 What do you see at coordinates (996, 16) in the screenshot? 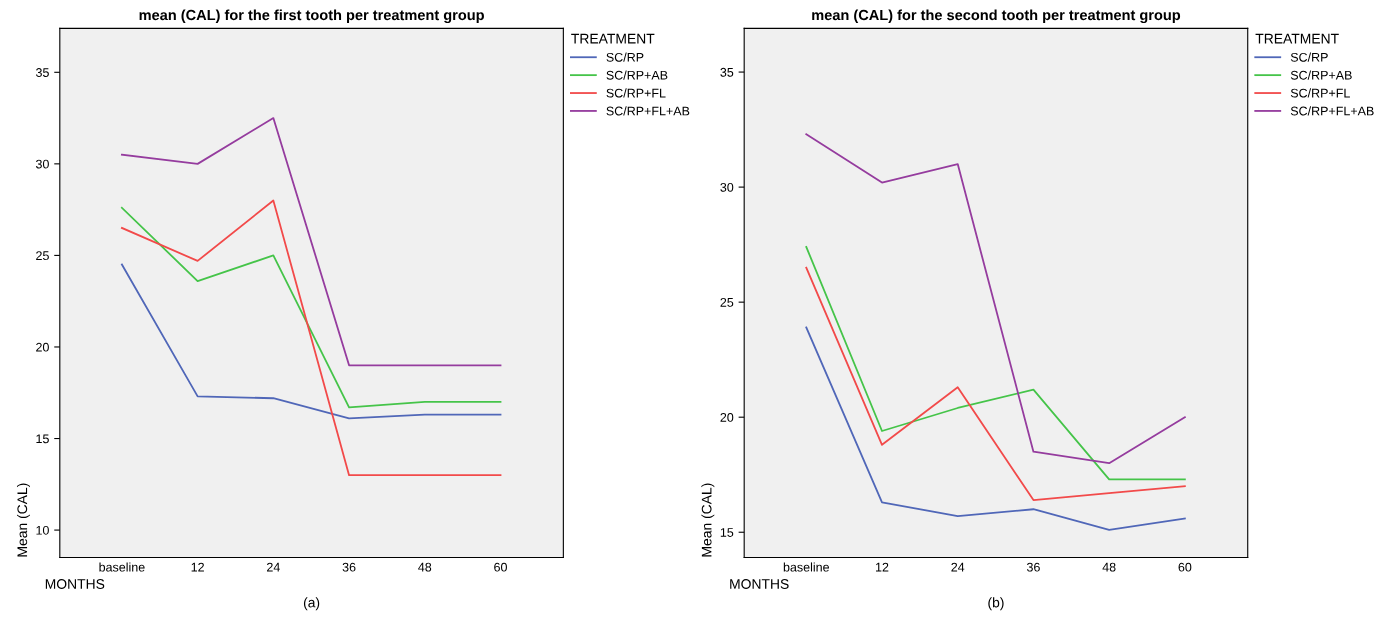
I see `chart-title: mean (CAL) for the second tooth per treatment group` at bounding box center [996, 16].